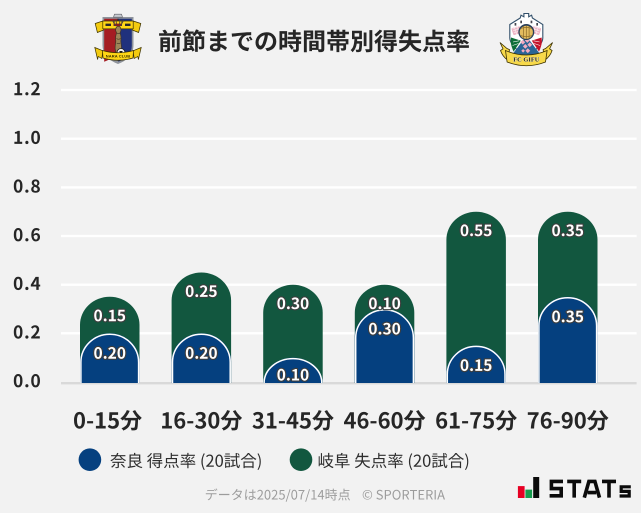 This screenshot has width=641, height=513. What do you see at coordinates (118, 55) in the screenshot?
I see `svg-text: NARA CLUB` at bounding box center [118, 55].